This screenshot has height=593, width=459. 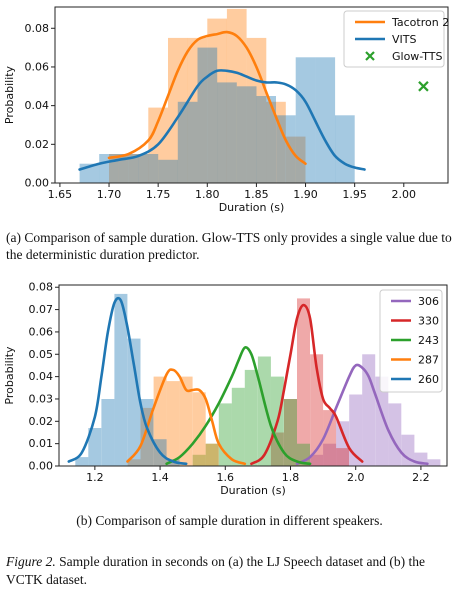 I want to click on legend-entry: Tacotron 2, so click(x=402, y=22).